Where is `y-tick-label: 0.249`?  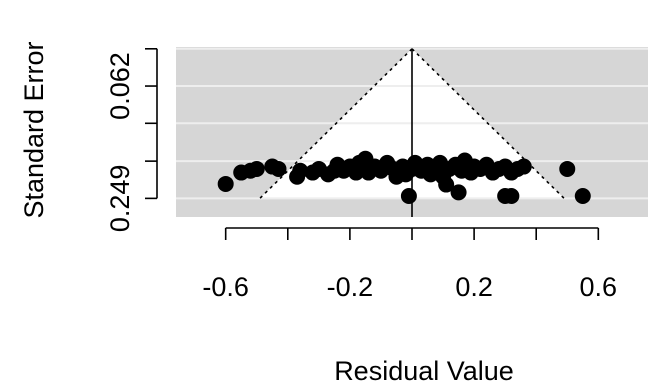 y-tick-label: 0.249 is located at coordinates (120, 199).